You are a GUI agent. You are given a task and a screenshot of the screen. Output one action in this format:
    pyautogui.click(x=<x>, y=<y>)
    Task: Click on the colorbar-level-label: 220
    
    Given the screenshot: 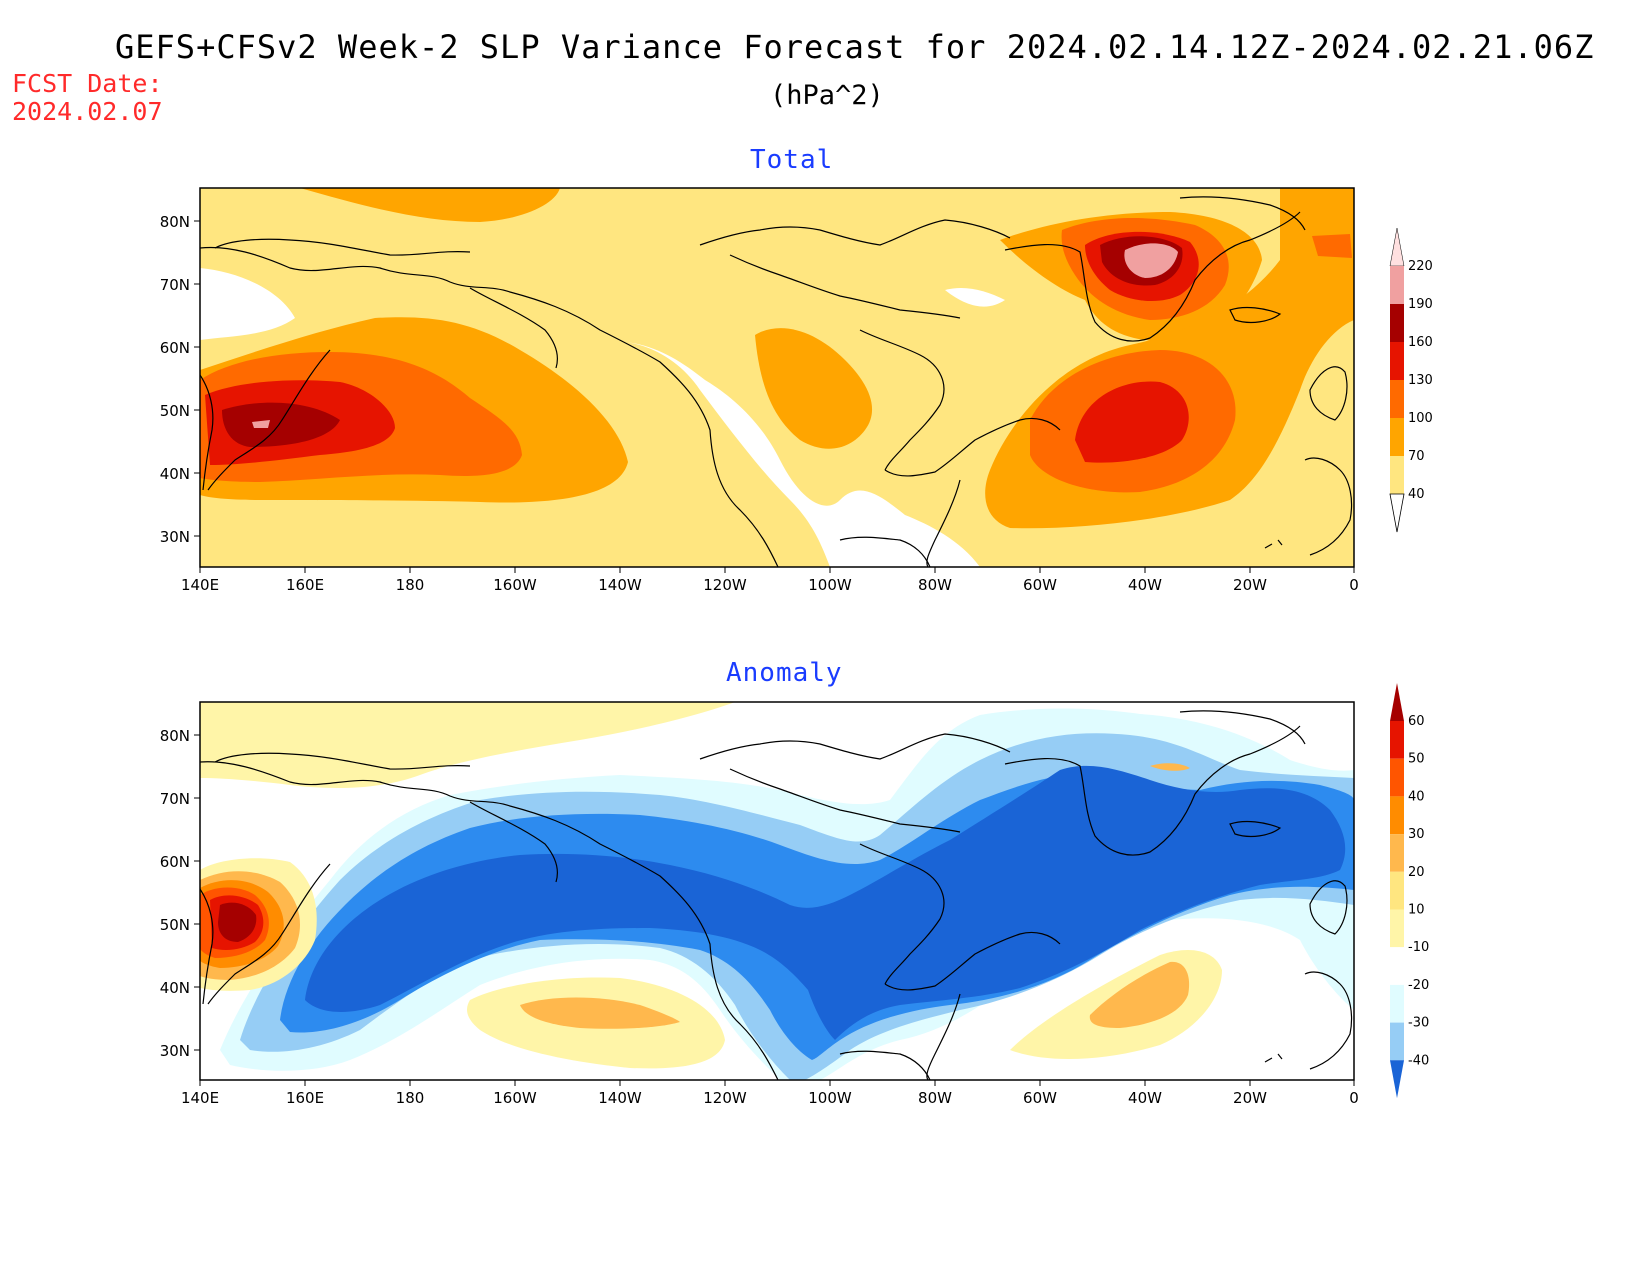 What is the action you would take?
    pyautogui.click(x=1420, y=266)
    